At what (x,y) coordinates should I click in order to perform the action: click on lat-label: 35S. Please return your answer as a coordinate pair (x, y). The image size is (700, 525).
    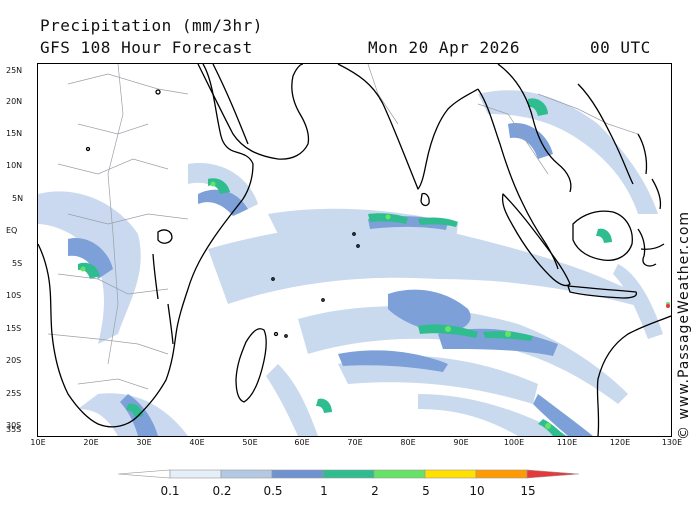
    Looking at the image, I should click on (14, 429).